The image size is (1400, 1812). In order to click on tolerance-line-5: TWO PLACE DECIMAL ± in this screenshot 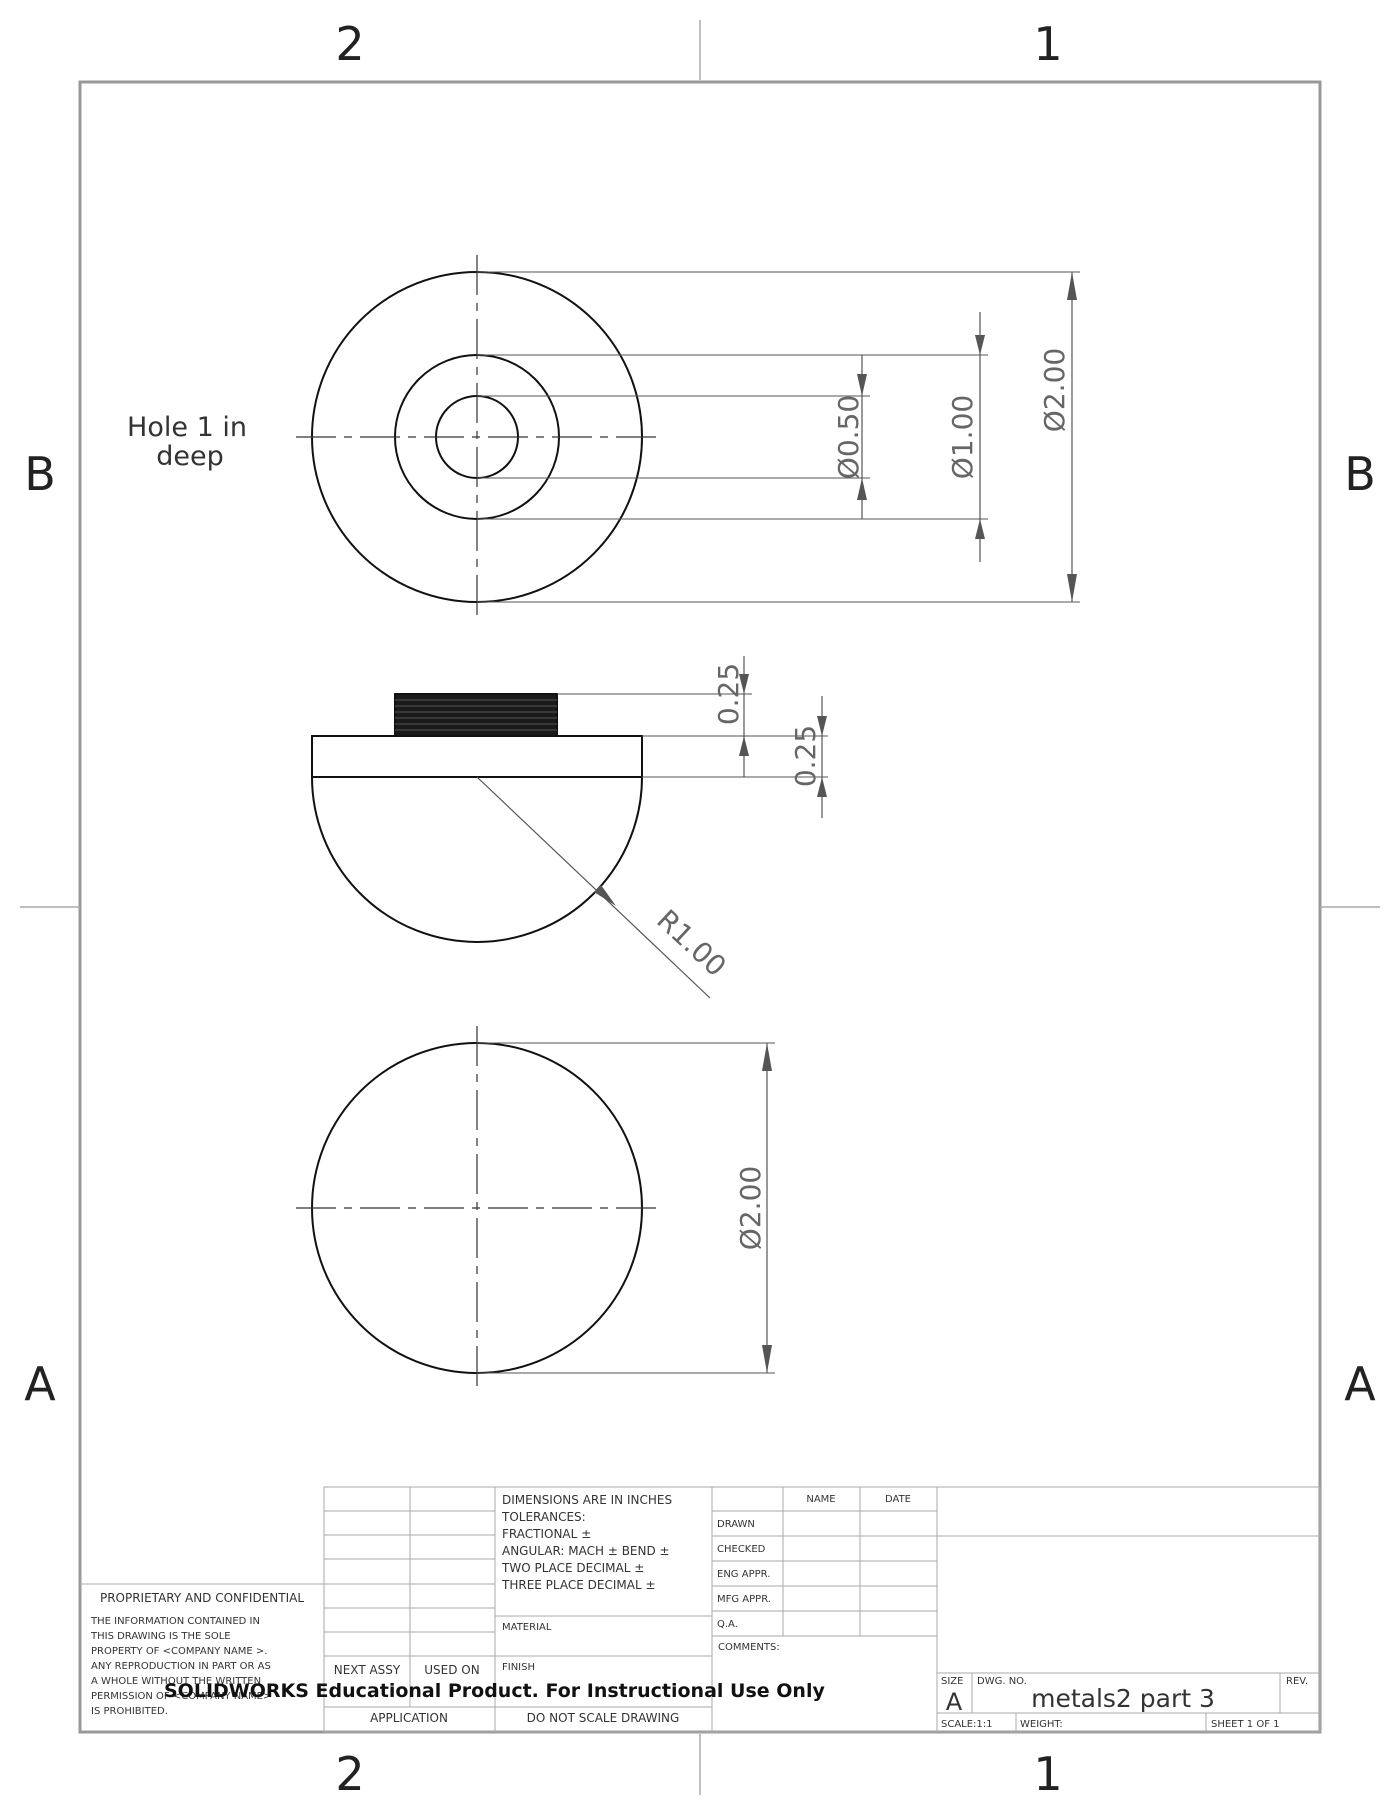, I will do `click(572, 1568)`.